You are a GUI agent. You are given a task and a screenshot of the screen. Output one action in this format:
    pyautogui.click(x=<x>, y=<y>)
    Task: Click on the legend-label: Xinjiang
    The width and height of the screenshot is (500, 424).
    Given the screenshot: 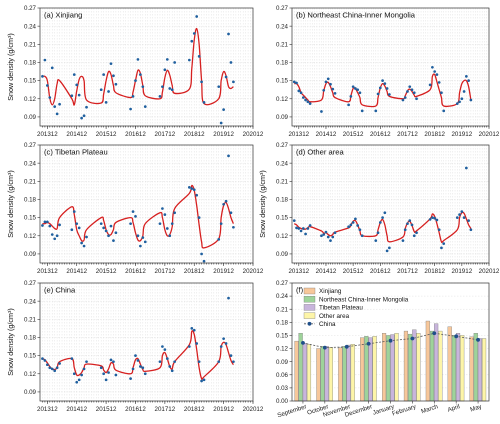 What is the action you would take?
    pyautogui.click(x=330, y=291)
    